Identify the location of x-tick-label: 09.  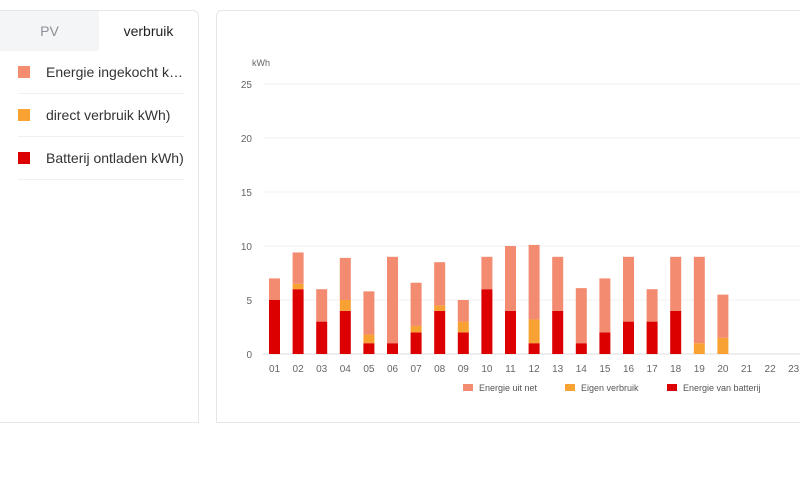
(464, 369).